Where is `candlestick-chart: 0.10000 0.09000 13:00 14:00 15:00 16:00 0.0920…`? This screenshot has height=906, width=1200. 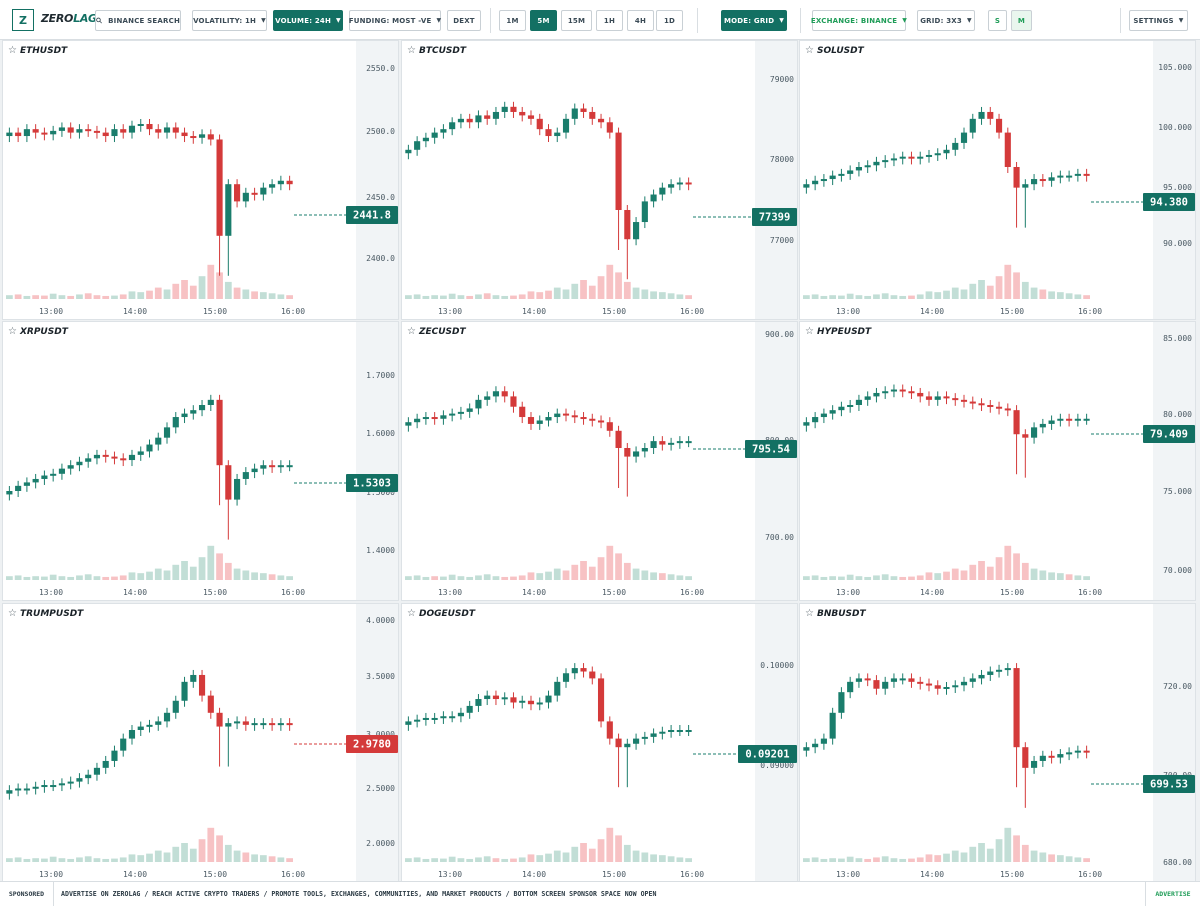 candlestick-chart: 0.10000 0.09000 13:00 14:00 15:00 16:00 0.0920… is located at coordinates (600, 743).